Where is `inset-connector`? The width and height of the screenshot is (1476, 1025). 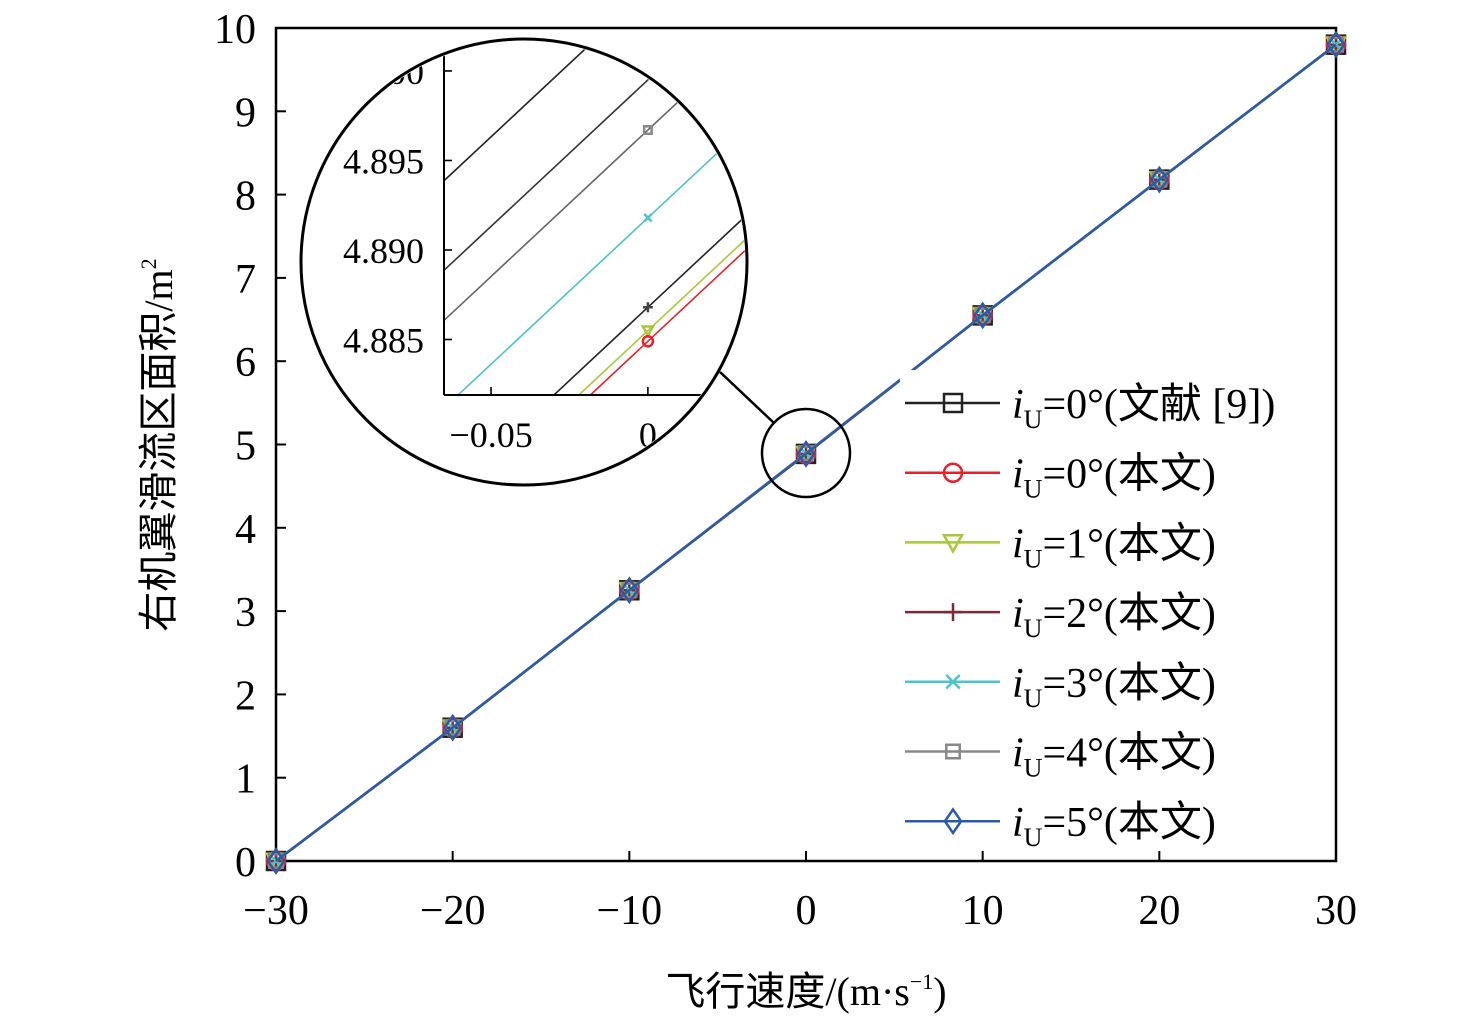 inset-connector is located at coordinates (785, 435).